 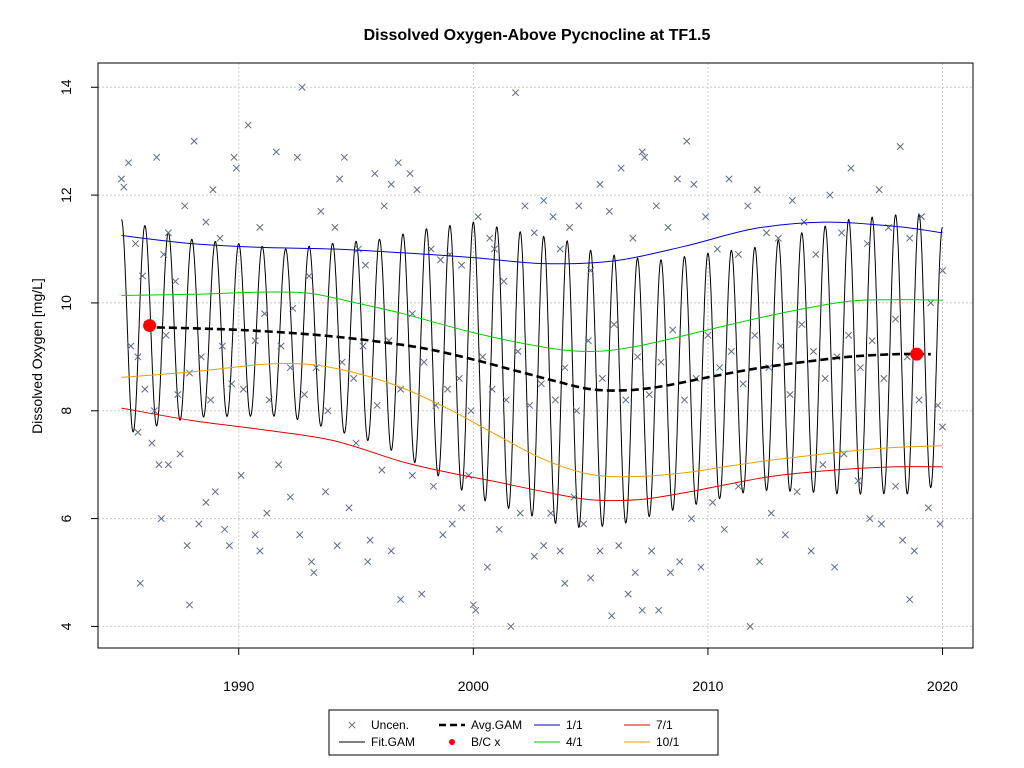 I want to click on legend-label: 4/1, so click(x=574, y=742).